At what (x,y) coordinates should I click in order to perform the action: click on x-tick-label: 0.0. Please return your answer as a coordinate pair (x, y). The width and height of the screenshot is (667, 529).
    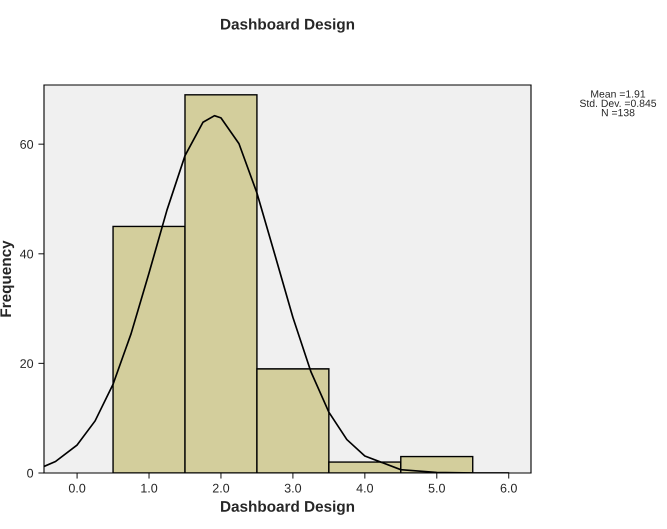
    Looking at the image, I should click on (77, 488).